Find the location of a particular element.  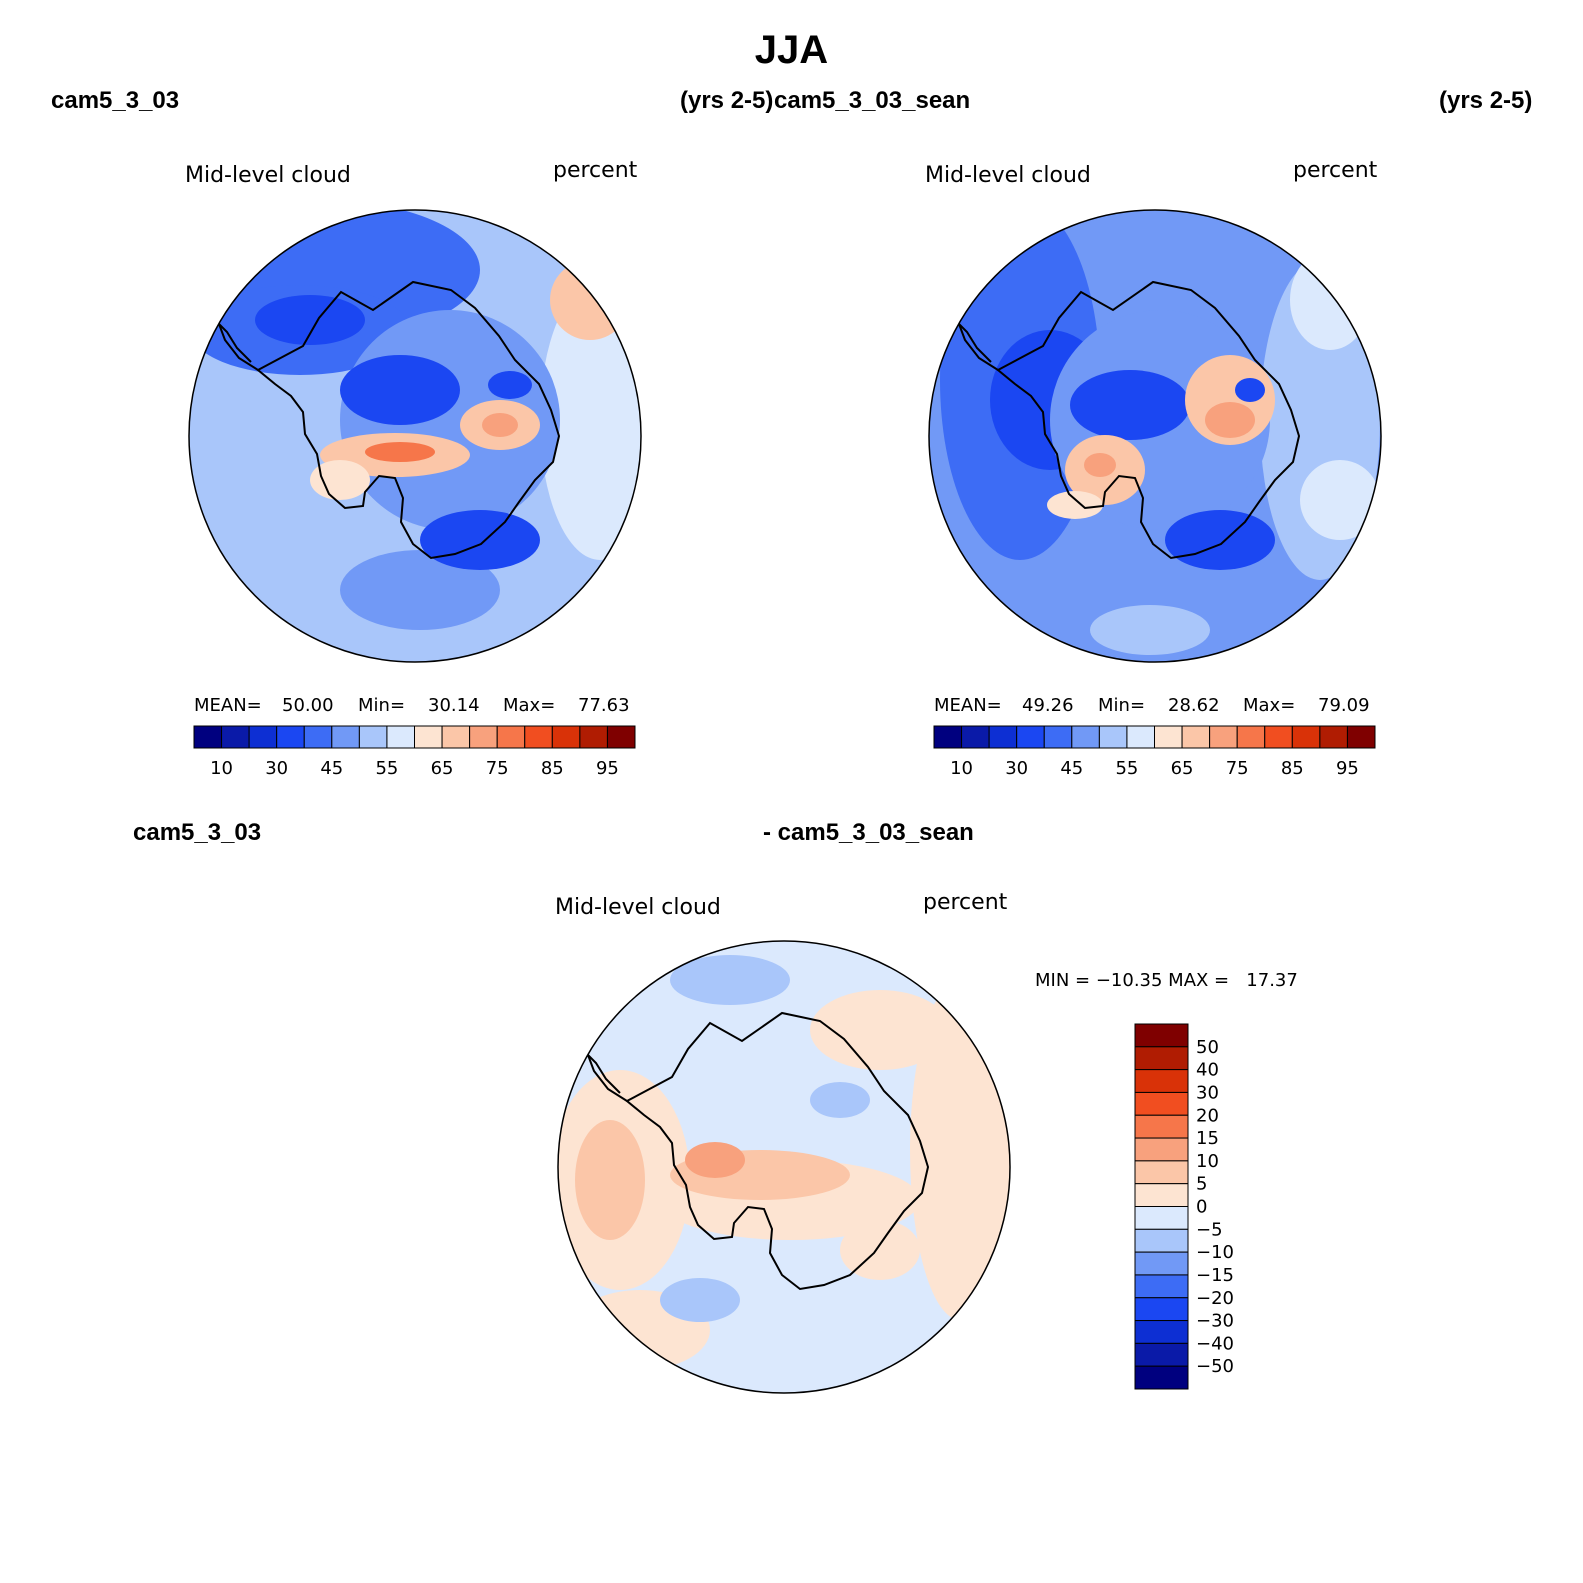

colorbar-tick-label: 0 is located at coordinates (1201, 1207).